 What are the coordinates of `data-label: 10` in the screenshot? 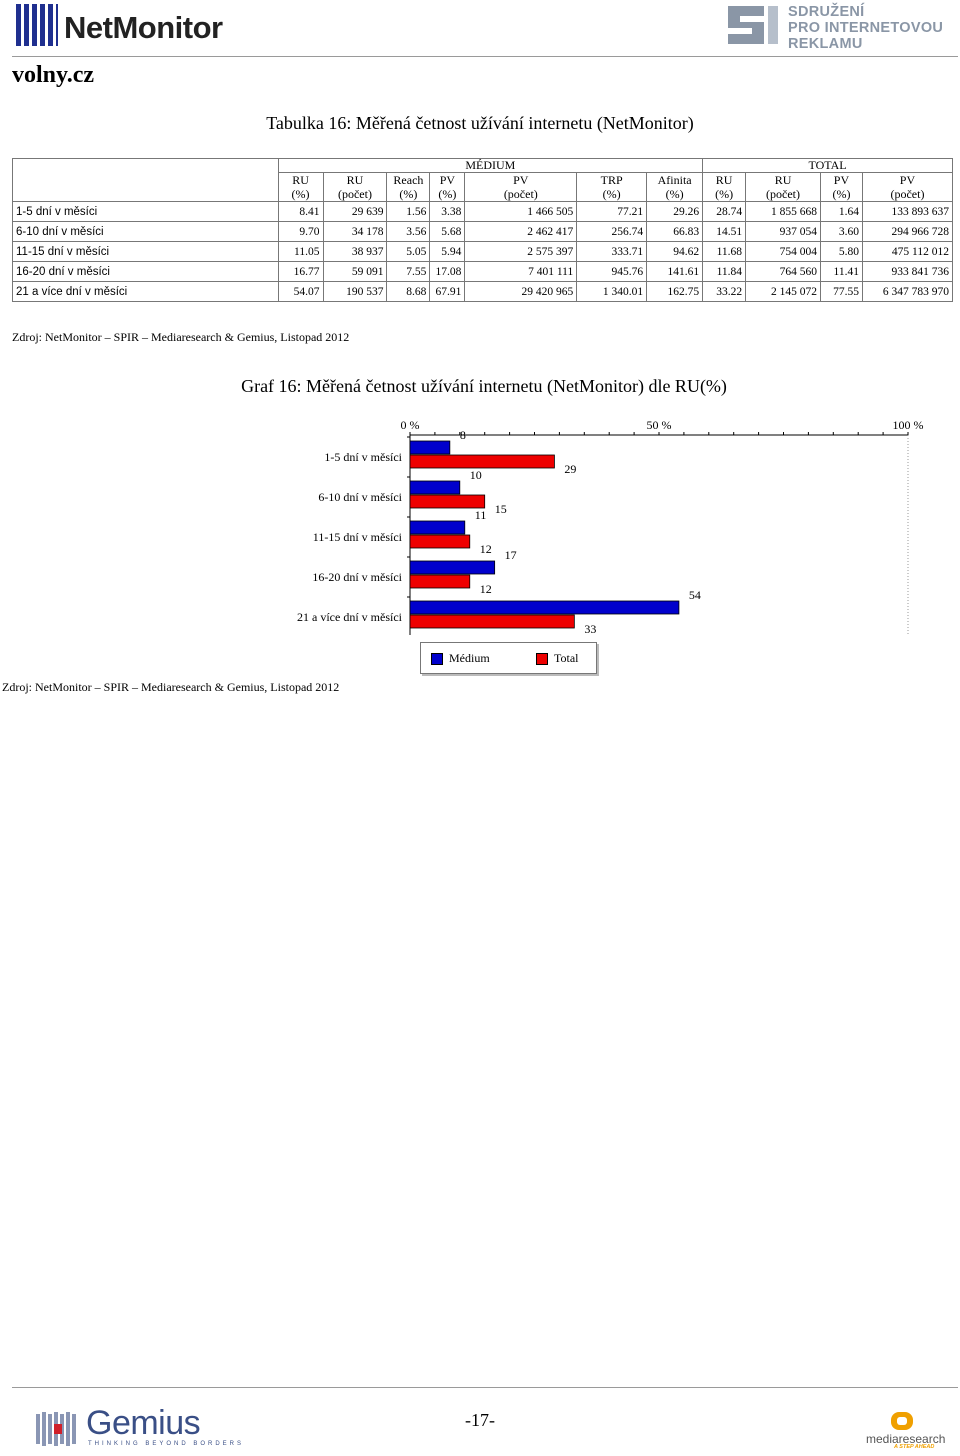 It's located at (476, 475).